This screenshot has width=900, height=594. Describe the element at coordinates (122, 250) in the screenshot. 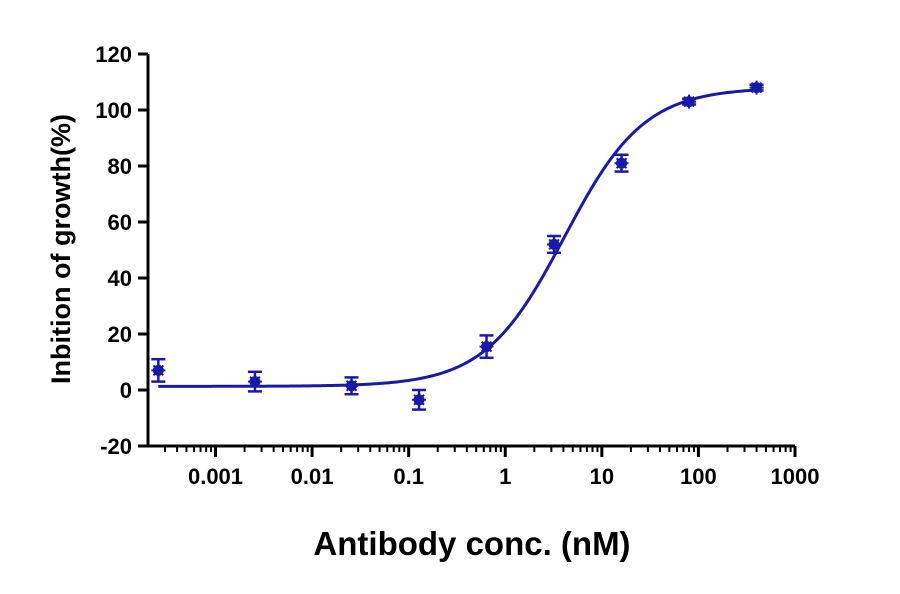

I see `y-axis: -20 0 20 40 60 80 100 120` at that location.